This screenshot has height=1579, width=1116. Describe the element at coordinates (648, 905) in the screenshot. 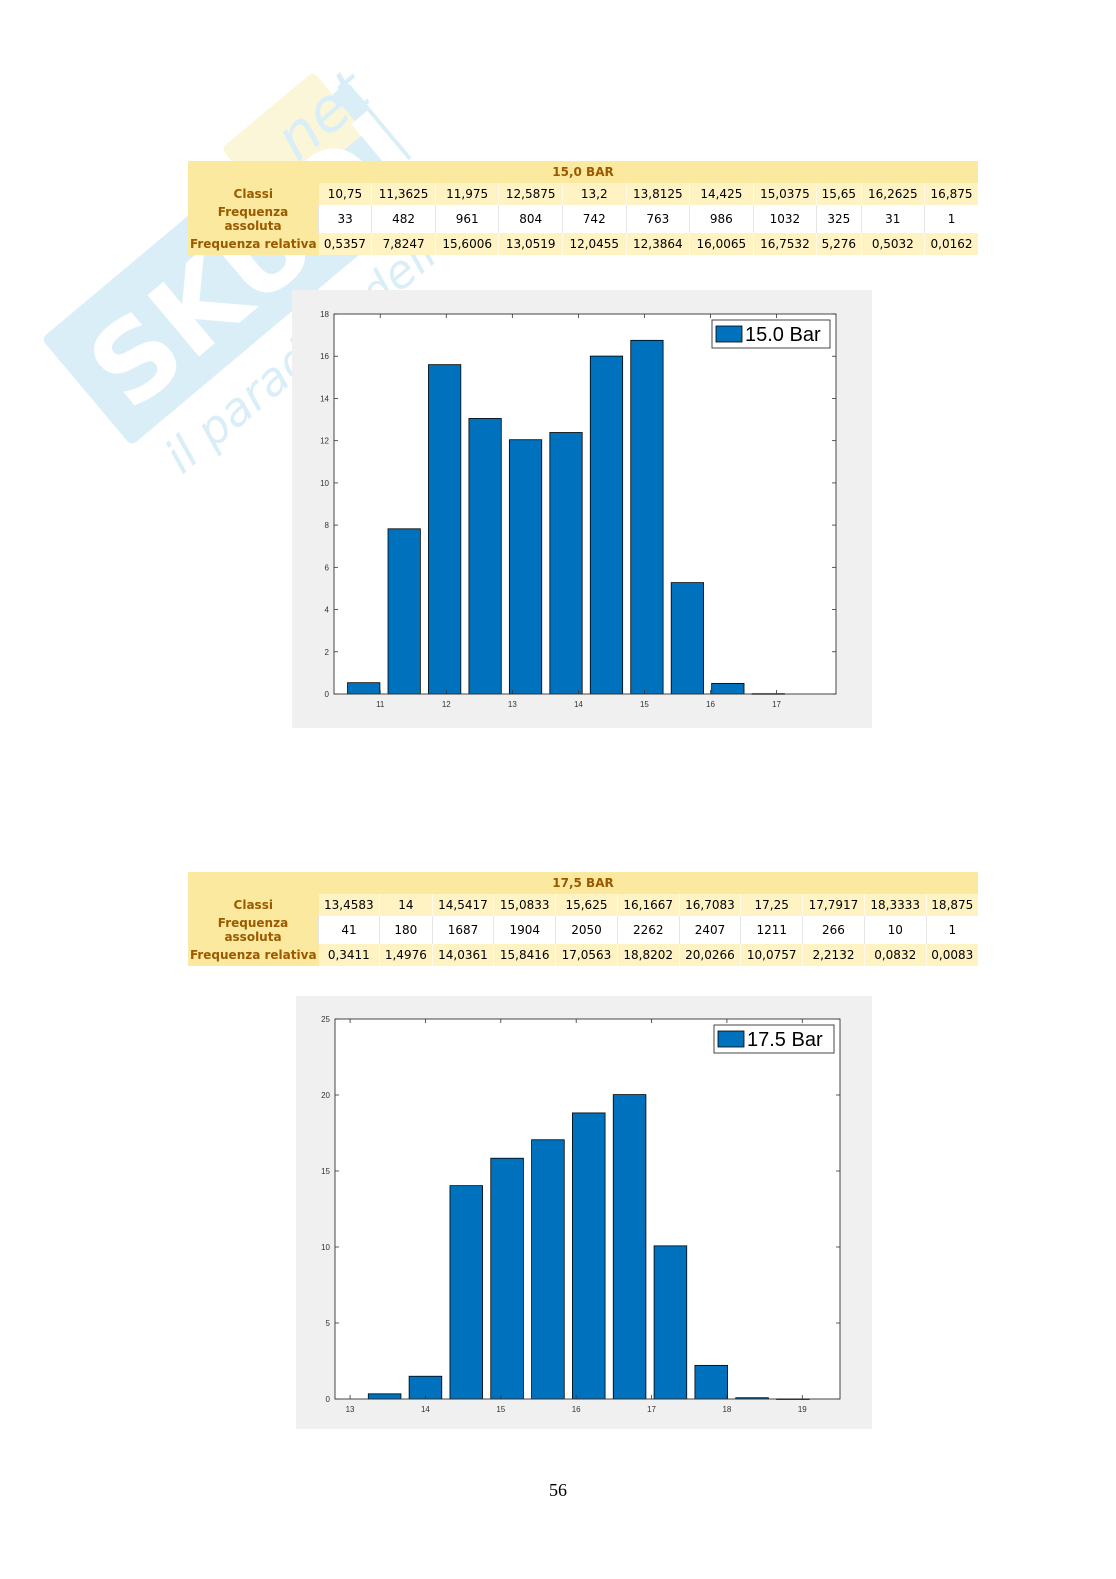

I see `table-cell: 16,1667` at that location.